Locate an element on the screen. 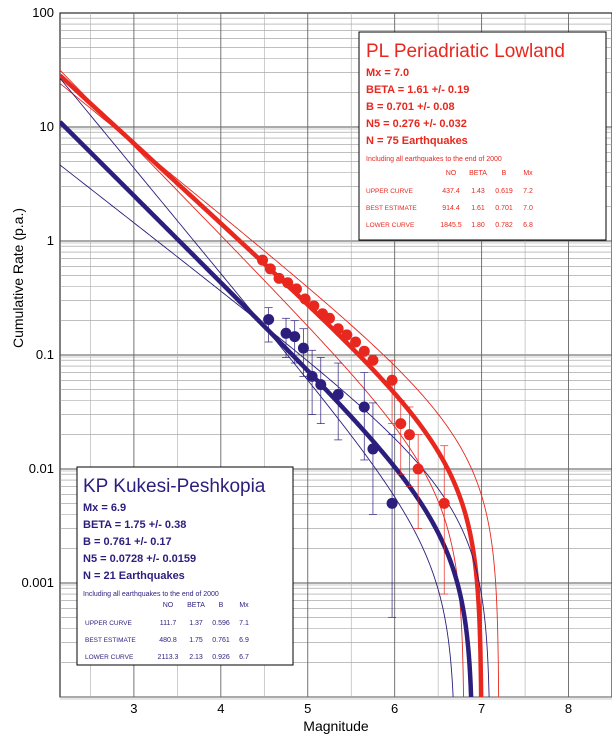 The height and width of the screenshot is (736, 612). table-cell: 2.13 is located at coordinates (196, 657).